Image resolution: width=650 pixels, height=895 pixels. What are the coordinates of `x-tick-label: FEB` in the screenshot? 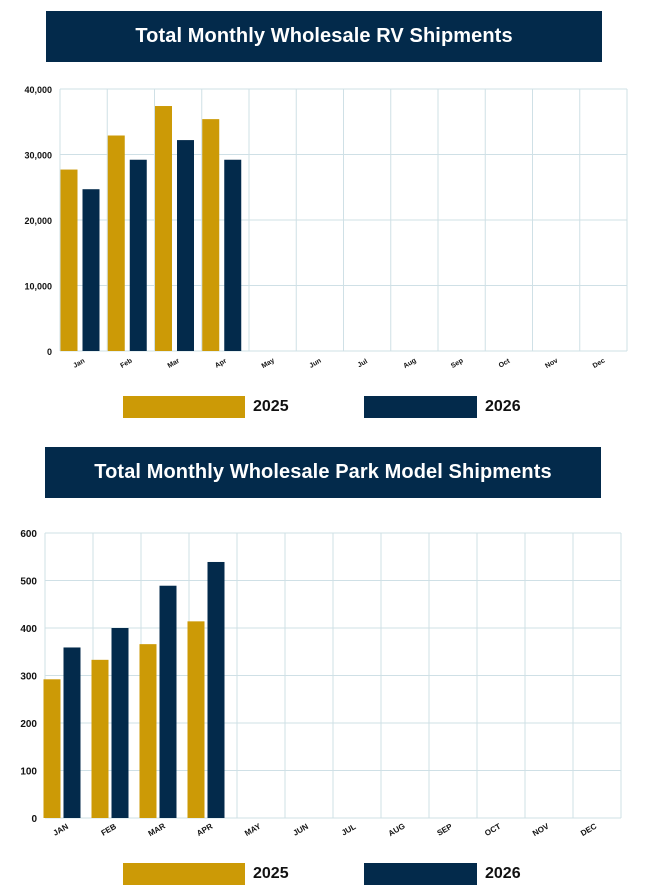 It's located at (109, 830).